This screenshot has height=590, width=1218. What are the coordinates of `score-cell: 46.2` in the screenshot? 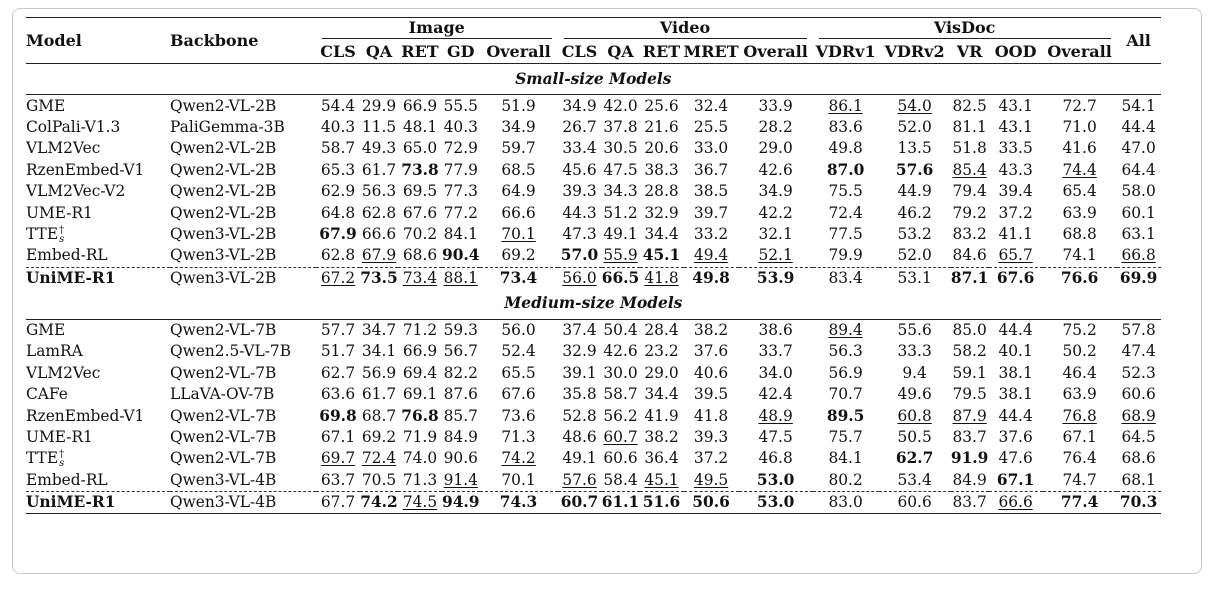 It's located at (914, 212).